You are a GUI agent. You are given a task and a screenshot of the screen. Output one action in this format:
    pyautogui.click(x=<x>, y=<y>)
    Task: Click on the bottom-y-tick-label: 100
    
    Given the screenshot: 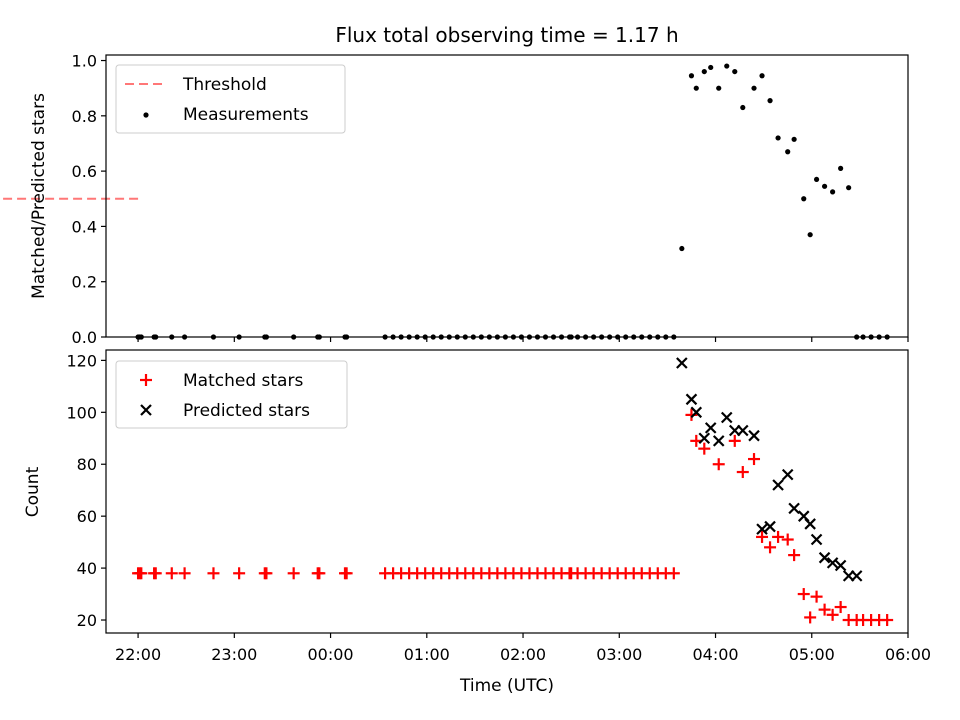 What is the action you would take?
    pyautogui.click(x=81, y=412)
    